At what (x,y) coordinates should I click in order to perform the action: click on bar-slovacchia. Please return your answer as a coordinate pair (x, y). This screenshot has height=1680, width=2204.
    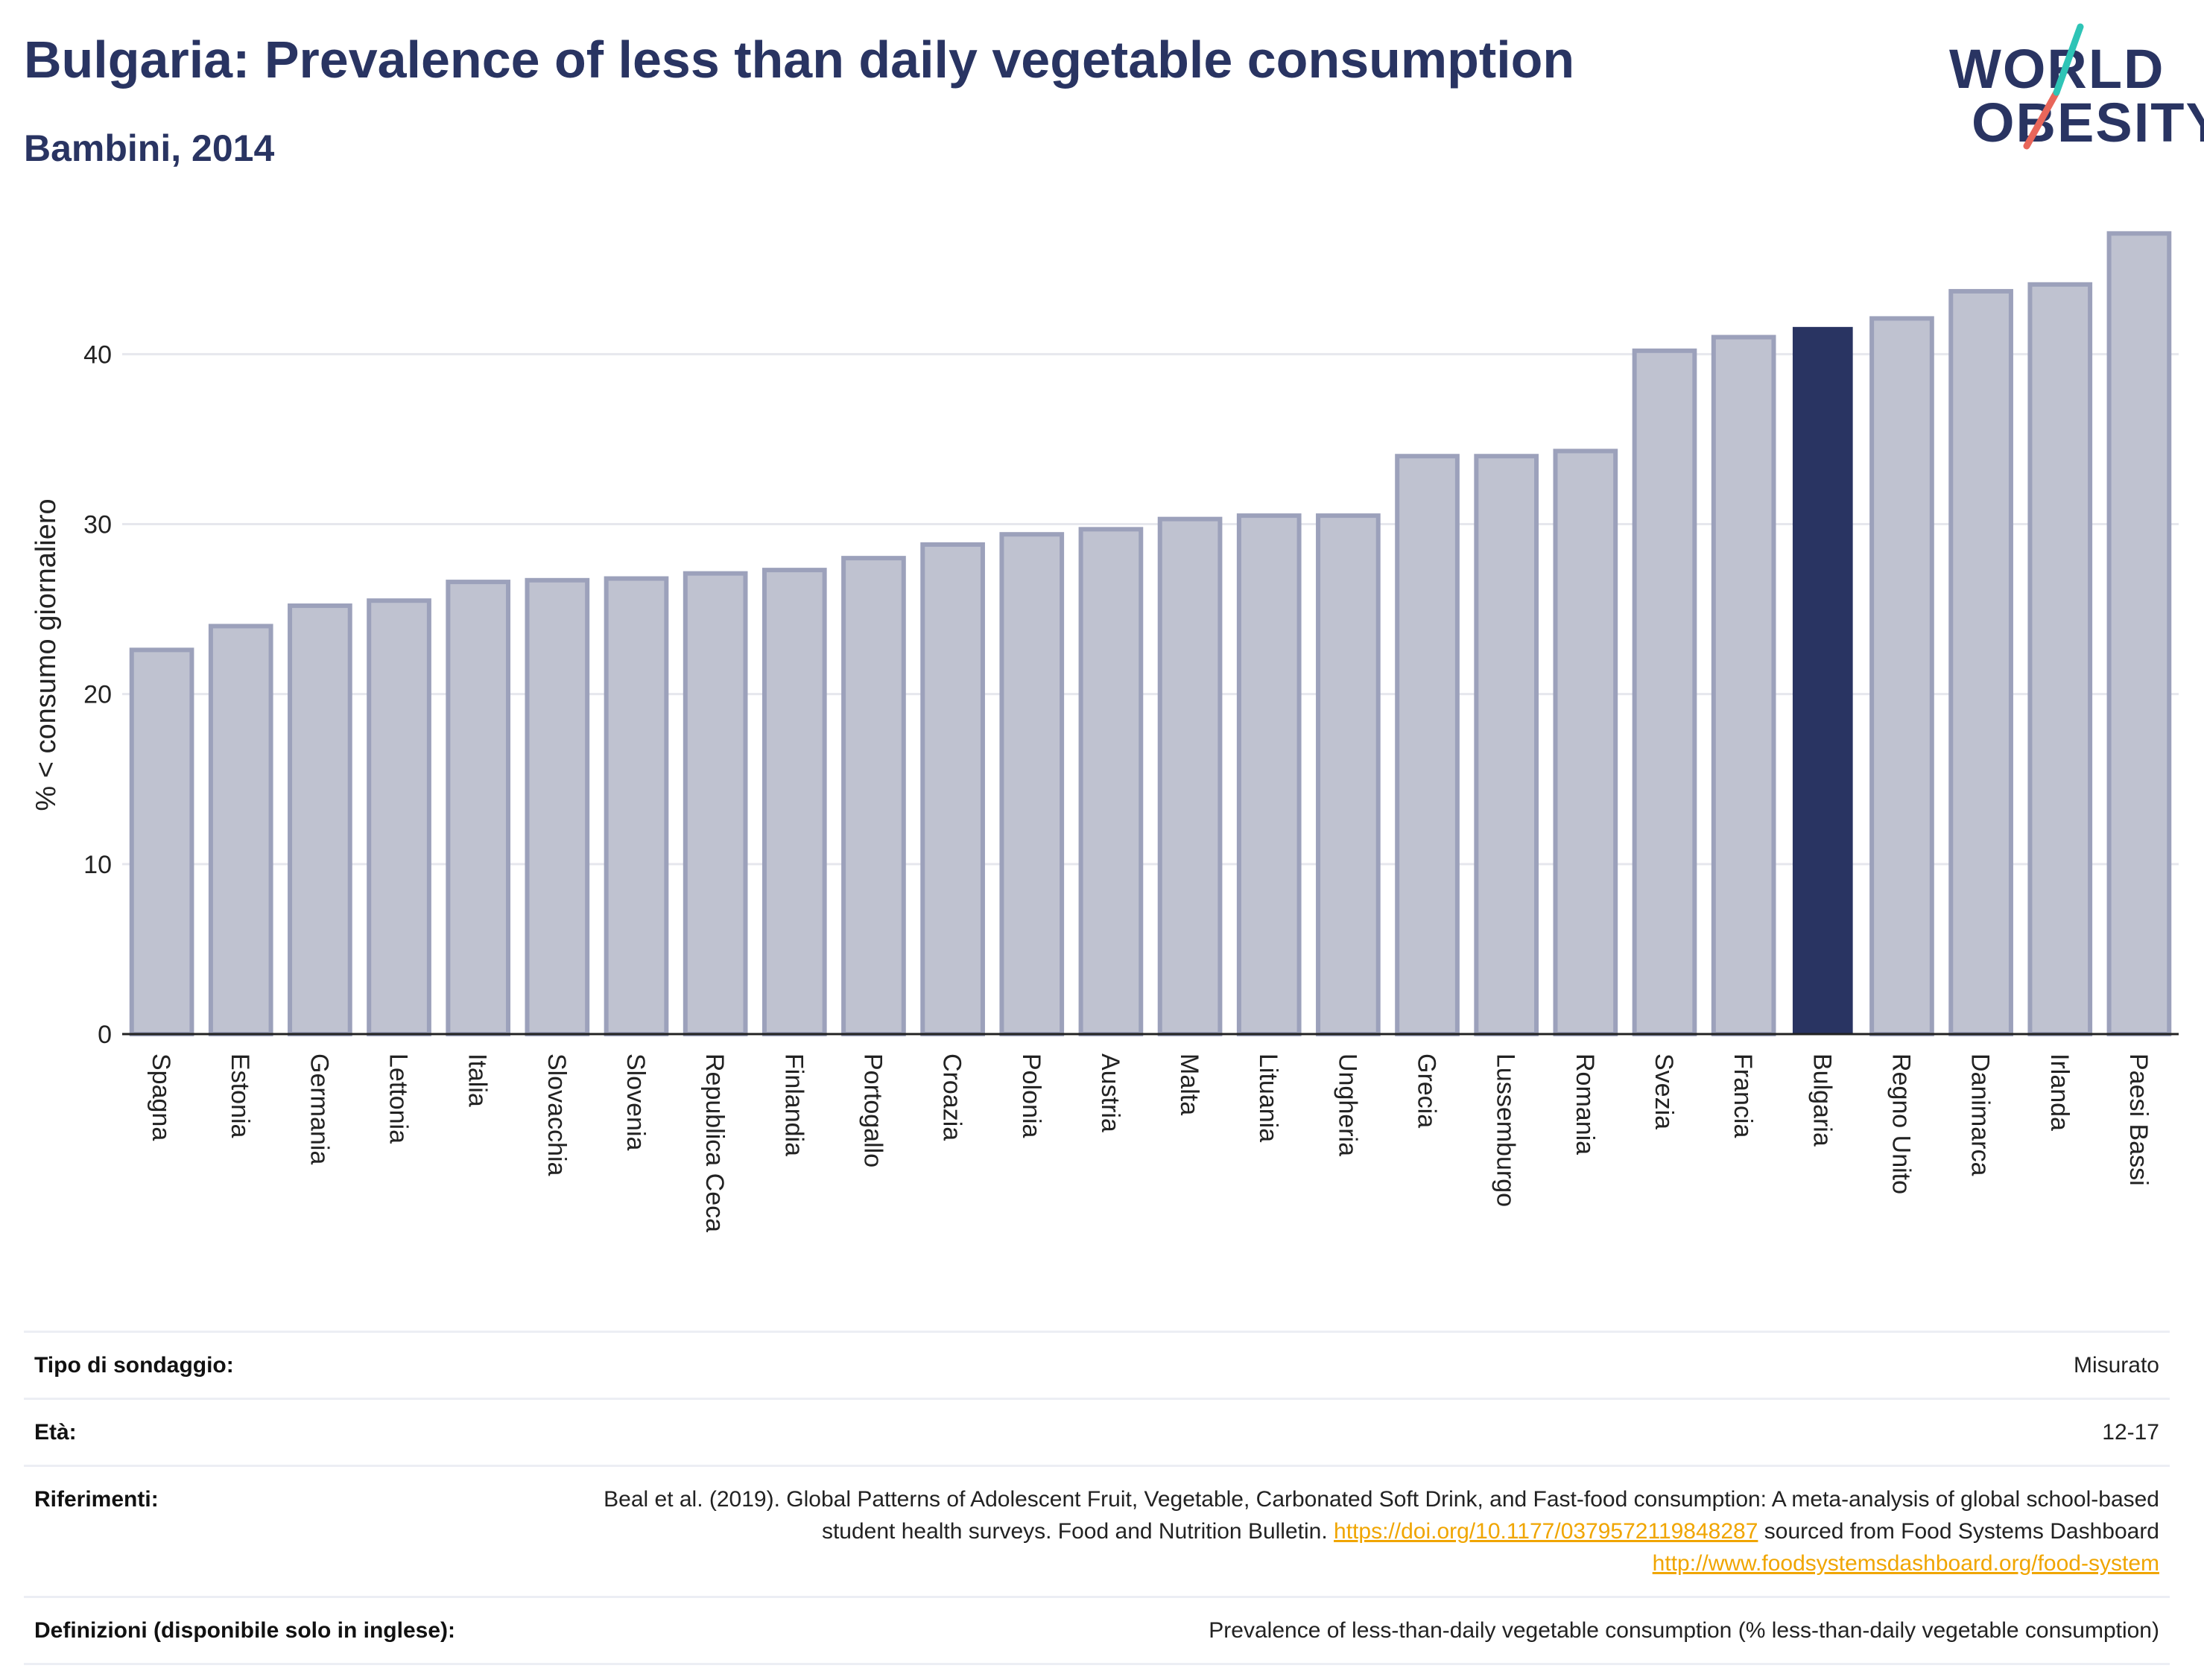
    Looking at the image, I should click on (557, 806).